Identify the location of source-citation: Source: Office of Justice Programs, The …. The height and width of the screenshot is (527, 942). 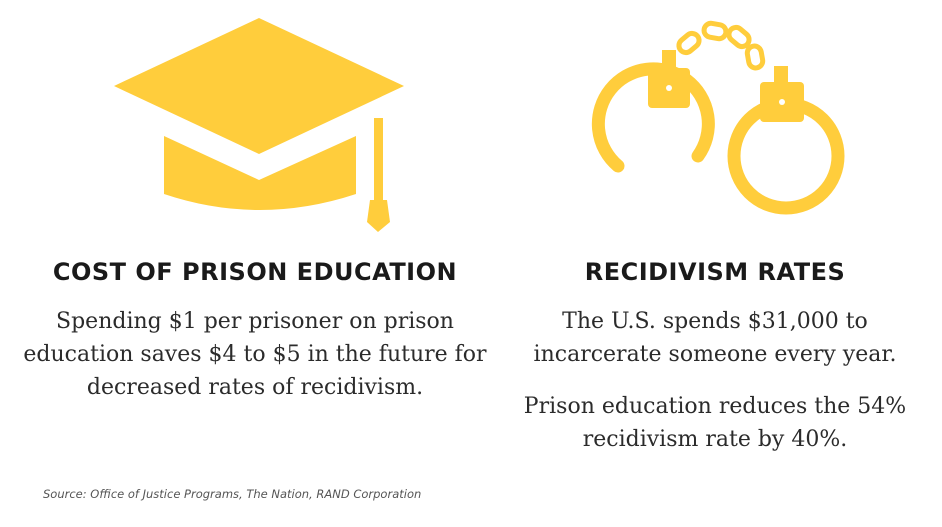
(232, 494).